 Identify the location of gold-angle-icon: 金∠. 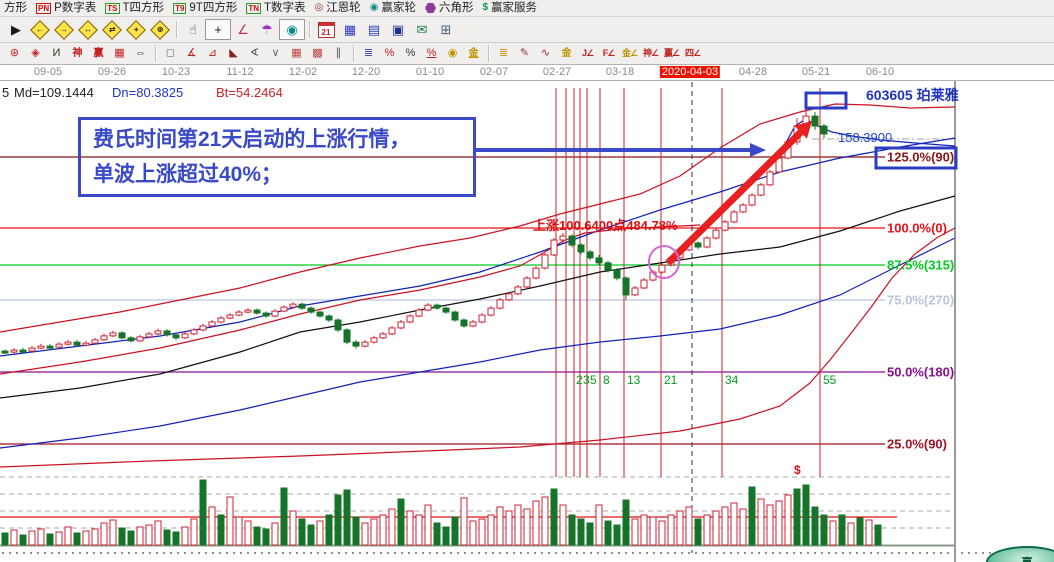
(629, 53).